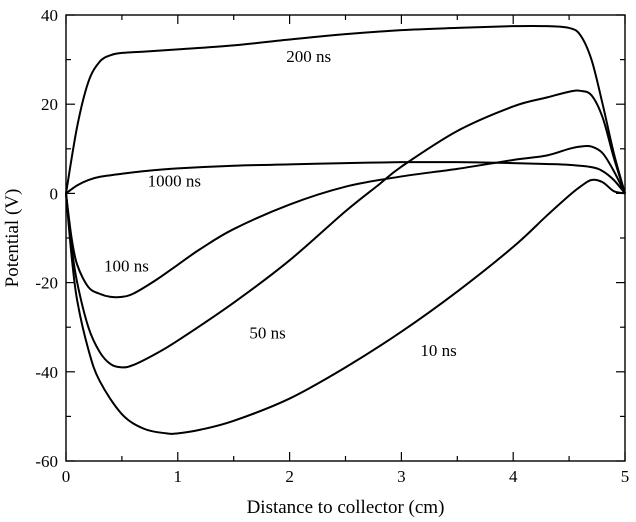 The width and height of the screenshot is (636, 522). What do you see at coordinates (345, 178) in the screenshot?
I see `series-line-1000-ns` at bounding box center [345, 178].